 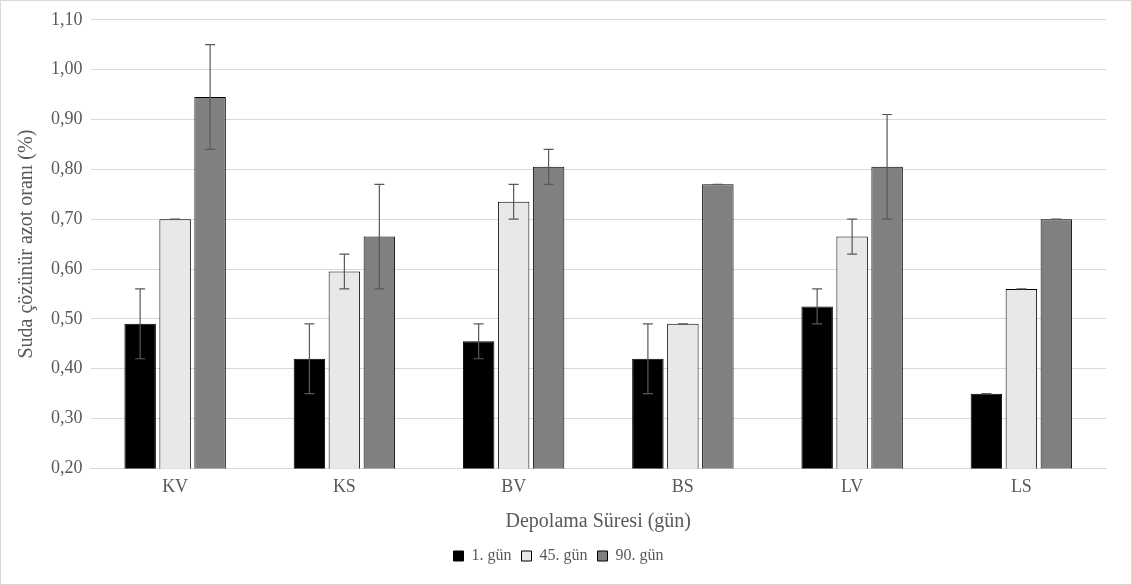 I want to click on y-tick-label: 0,50, so click(x=67, y=317).